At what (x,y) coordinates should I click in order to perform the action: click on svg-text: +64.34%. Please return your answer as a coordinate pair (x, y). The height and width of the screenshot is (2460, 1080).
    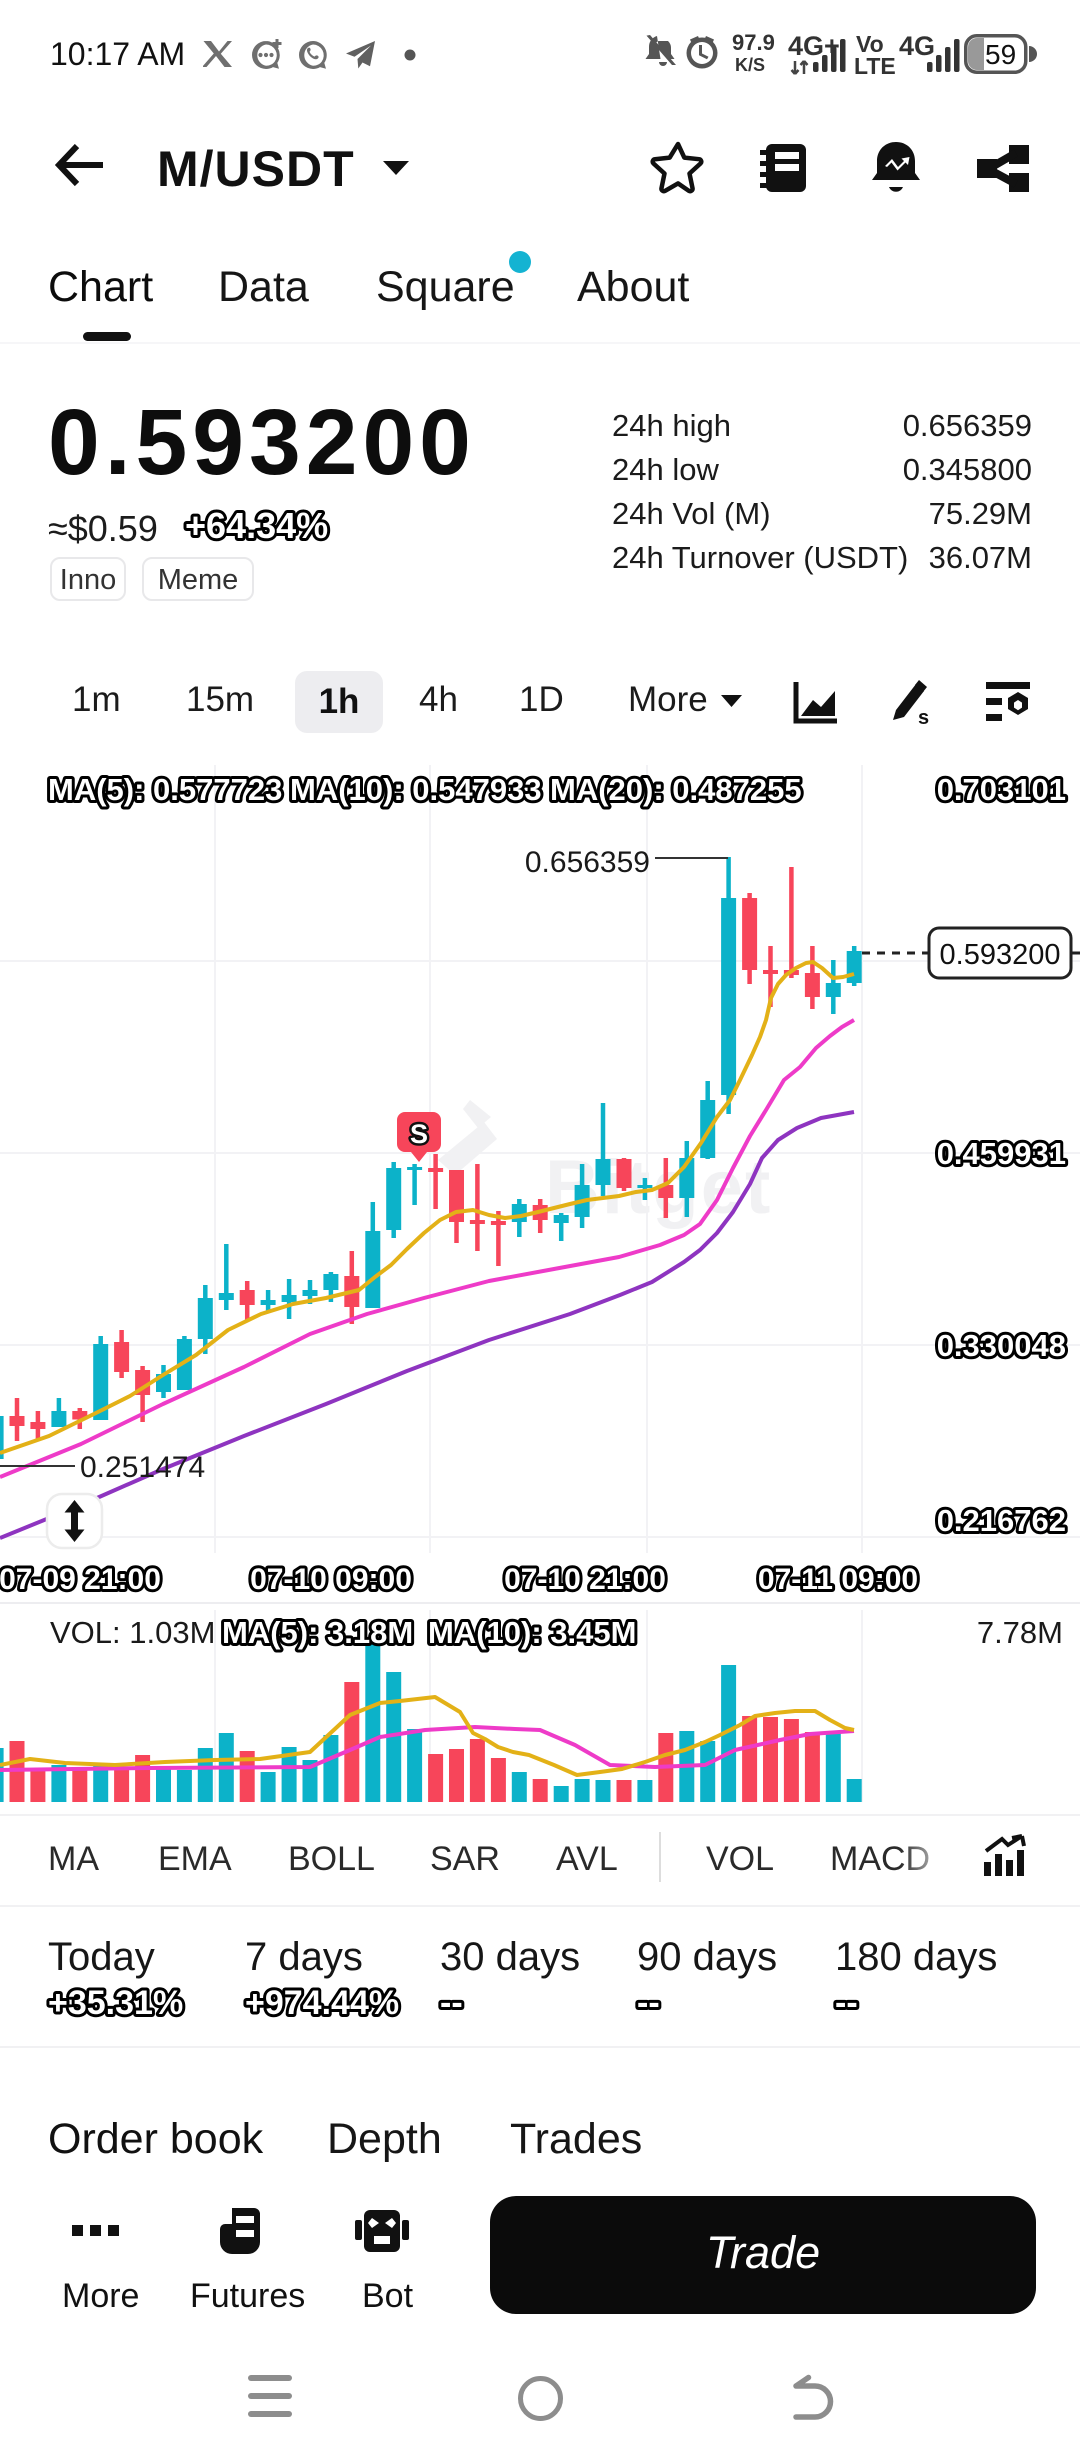
    Looking at the image, I should click on (256, 525).